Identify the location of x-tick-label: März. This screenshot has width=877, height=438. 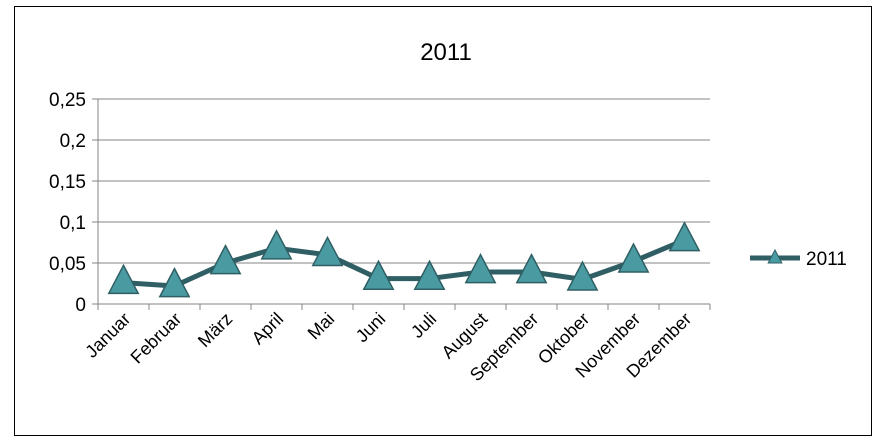
(215, 330).